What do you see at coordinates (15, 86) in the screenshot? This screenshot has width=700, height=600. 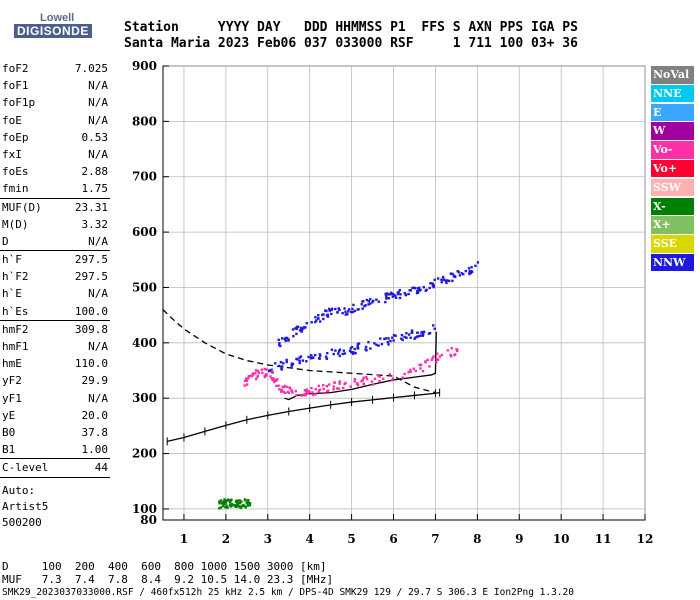 I see `param-label: foF1` at bounding box center [15, 86].